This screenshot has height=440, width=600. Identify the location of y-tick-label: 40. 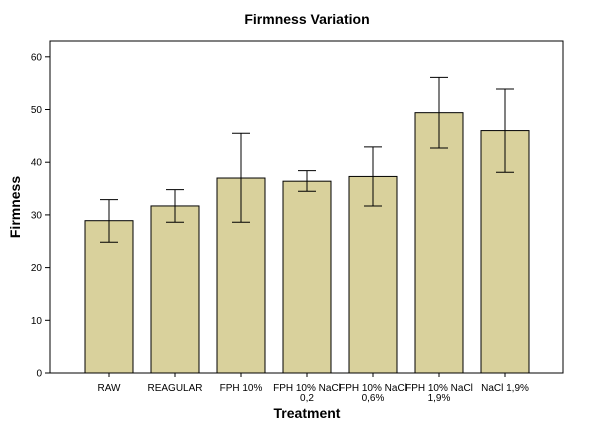
(37, 163).